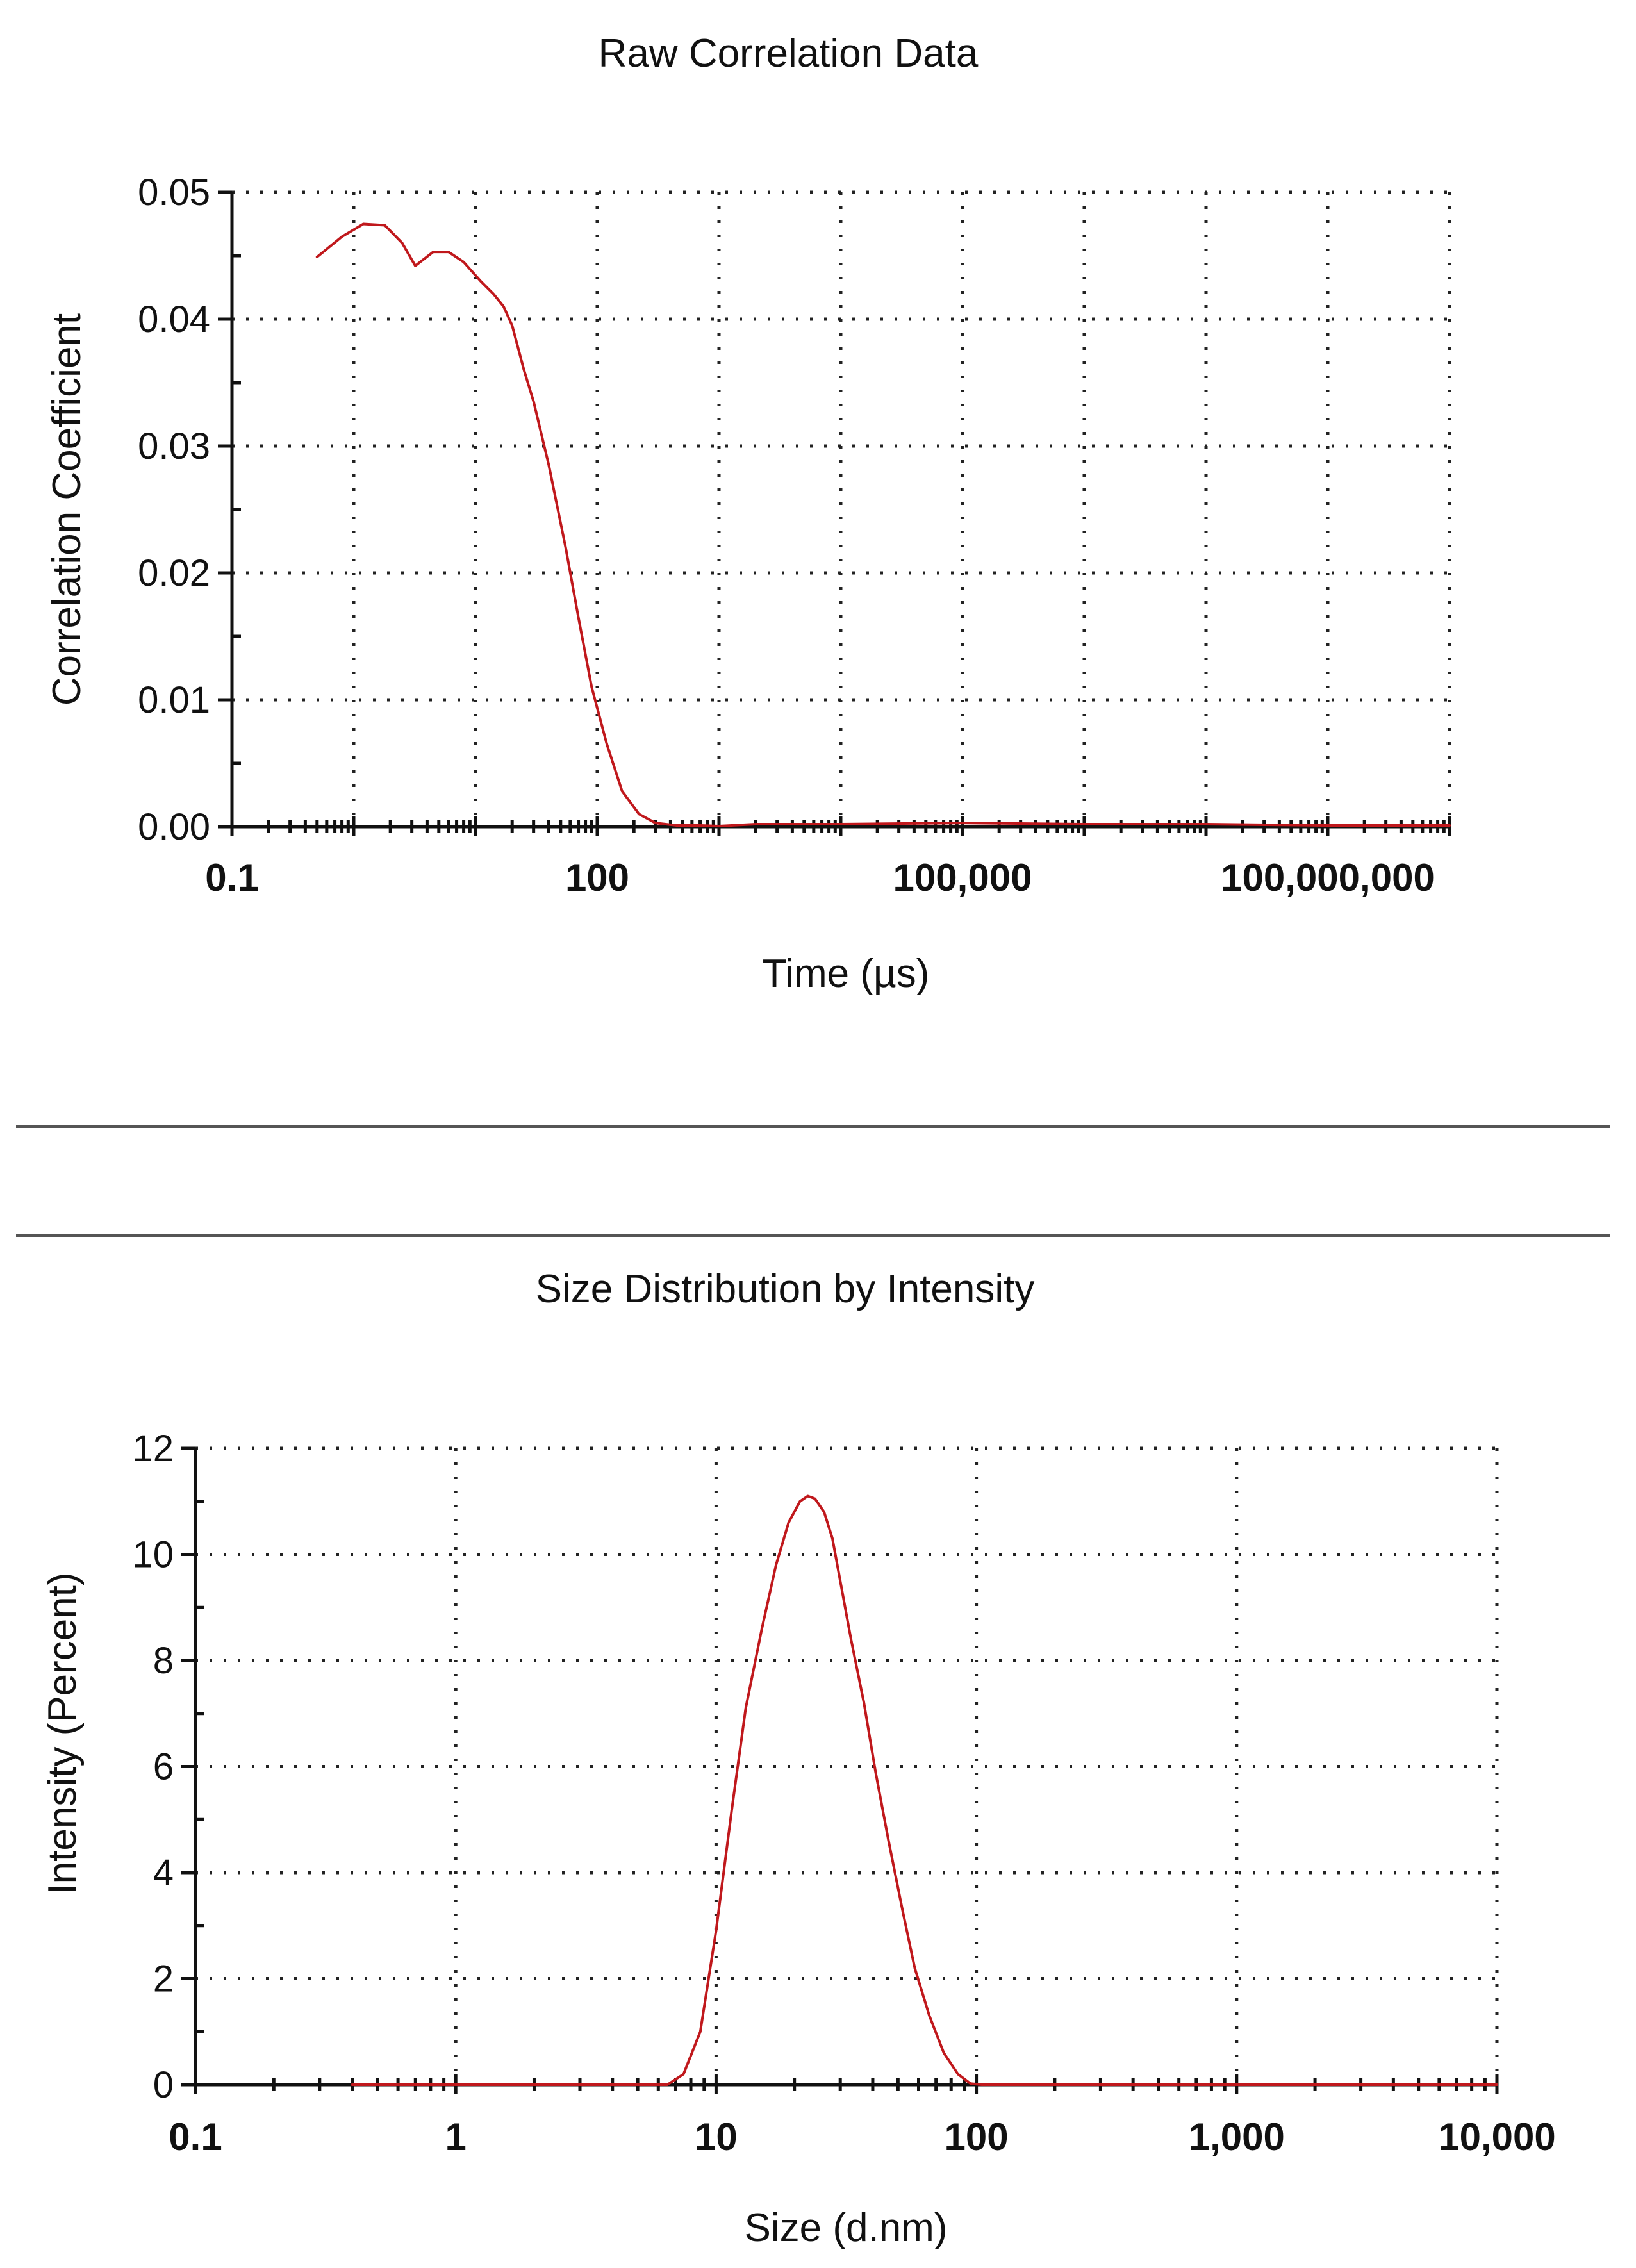  I want to click on chart-title: Raw Correlation Data, so click(789, 54).